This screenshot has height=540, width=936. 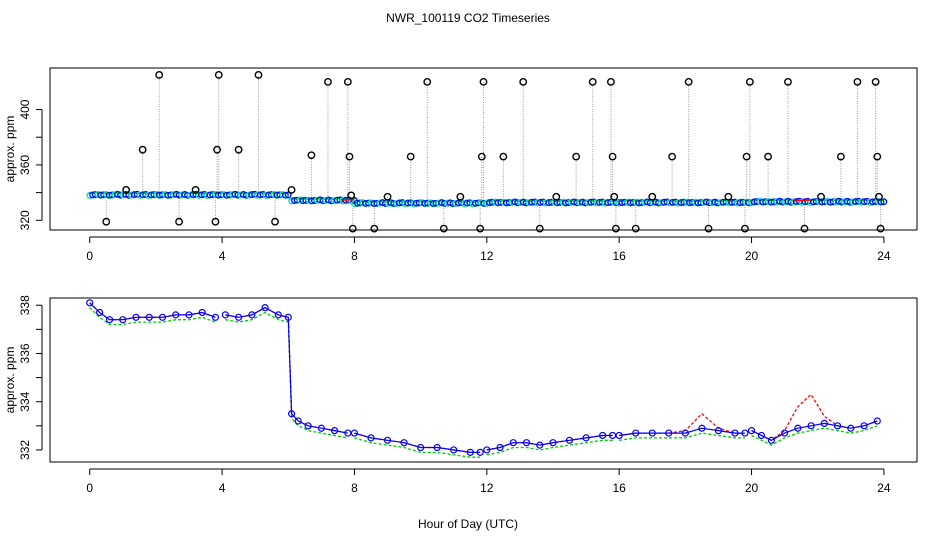 I want to click on bottom-y-axis: 332 334 336 338, so click(x=30, y=377).